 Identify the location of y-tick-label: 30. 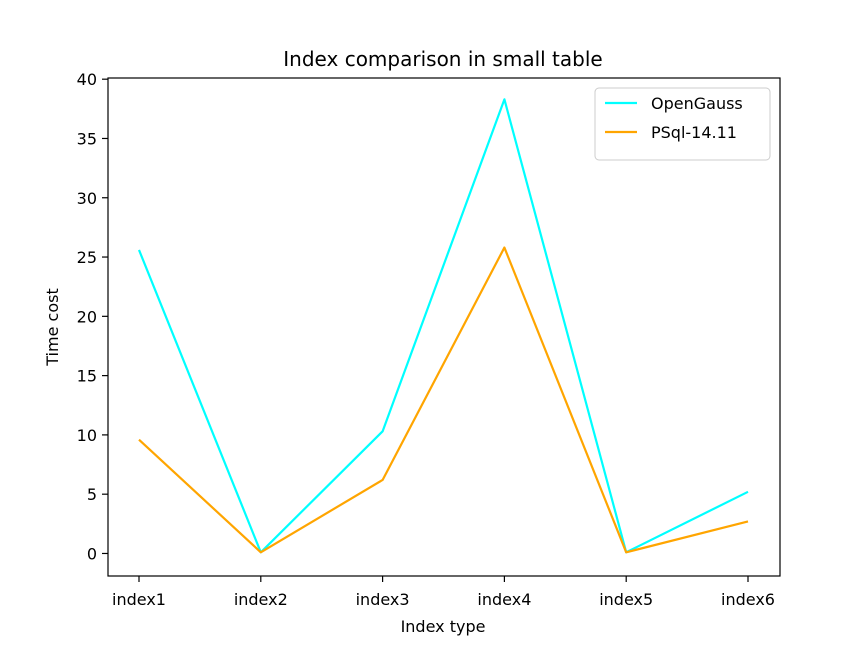
(87, 198).